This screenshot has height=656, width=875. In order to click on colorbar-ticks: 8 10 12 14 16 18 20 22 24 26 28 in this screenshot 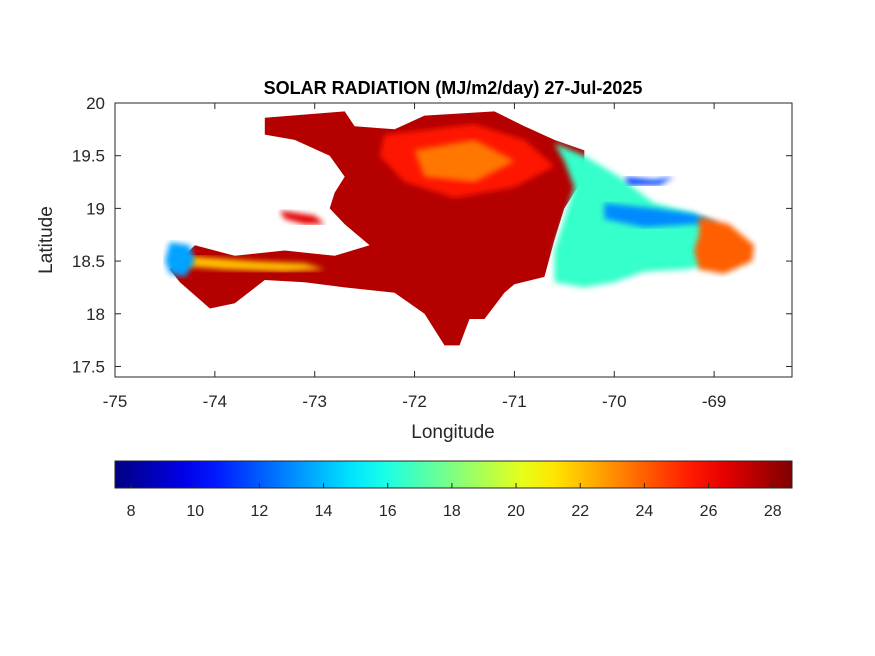, I will do `click(454, 501)`.